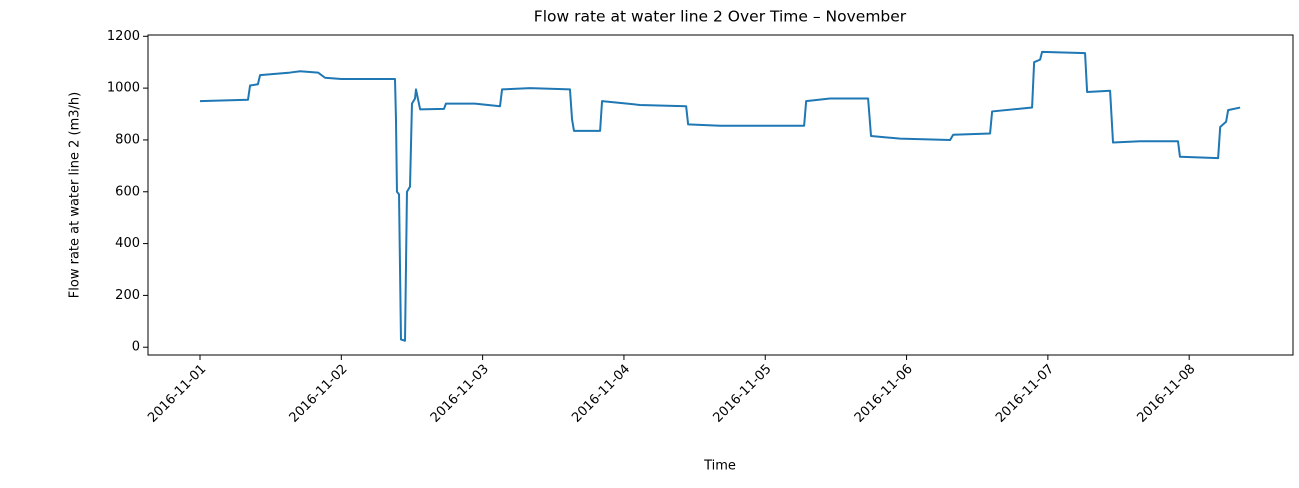 The width and height of the screenshot is (1299, 488). I want to click on y-tick-label: 800, so click(127, 139).